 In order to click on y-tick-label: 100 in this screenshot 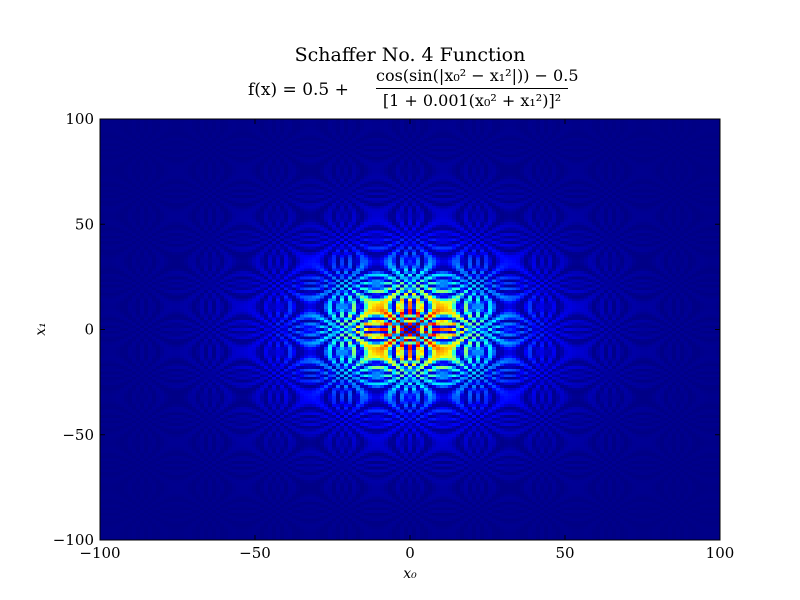, I will do `click(79, 119)`.